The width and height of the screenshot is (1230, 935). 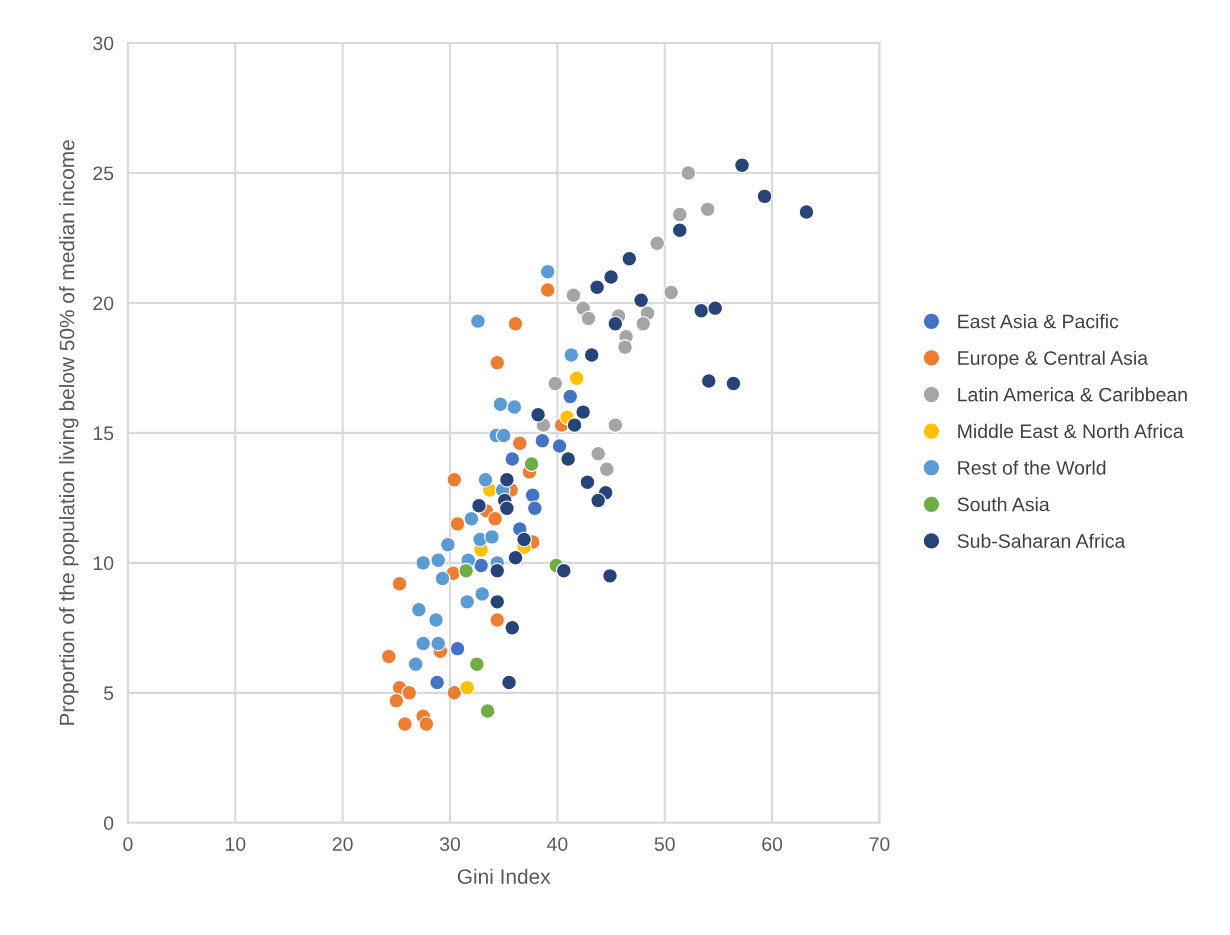 What do you see at coordinates (1072, 394) in the screenshot?
I see `legend-label: Latin America & Caribbean` at bounding box center [1072, 394].